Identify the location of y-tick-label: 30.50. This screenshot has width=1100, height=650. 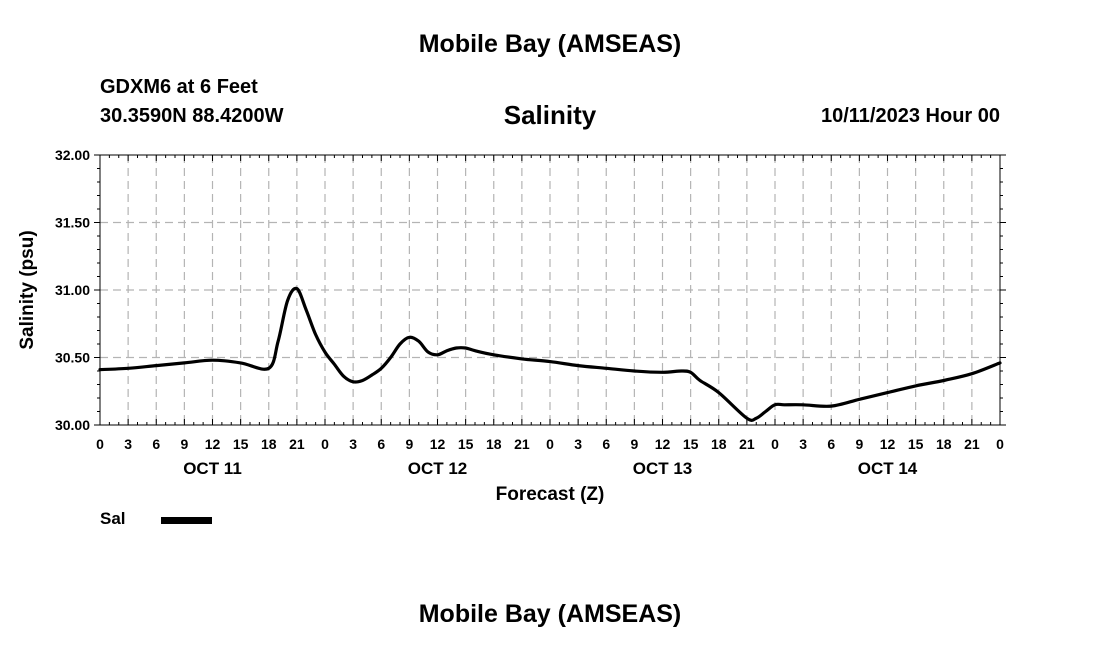
(72, 358).